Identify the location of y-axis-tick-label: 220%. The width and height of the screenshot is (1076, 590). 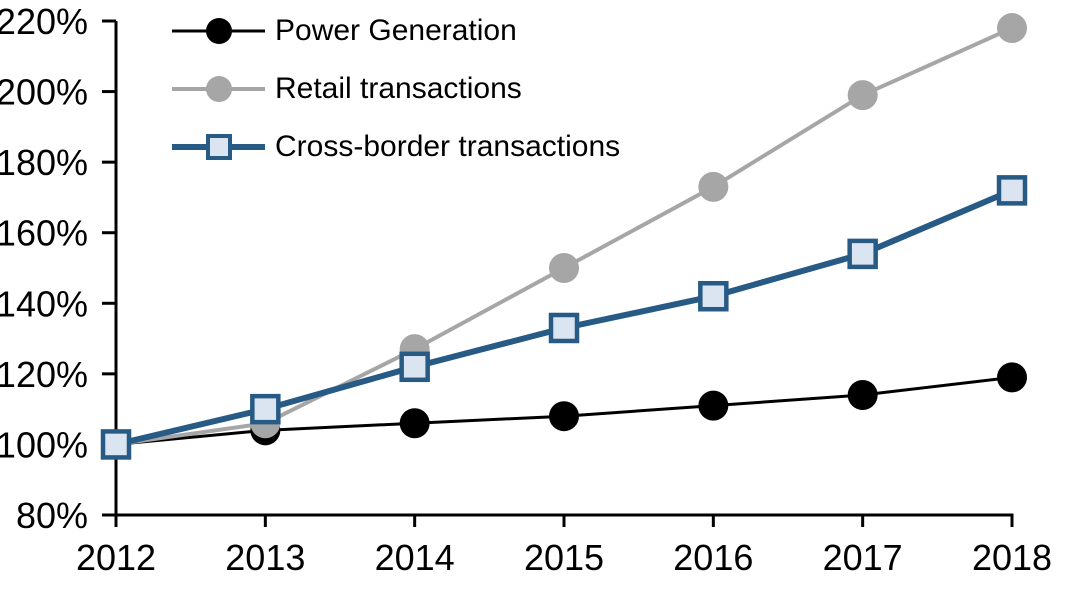
(44, 21).